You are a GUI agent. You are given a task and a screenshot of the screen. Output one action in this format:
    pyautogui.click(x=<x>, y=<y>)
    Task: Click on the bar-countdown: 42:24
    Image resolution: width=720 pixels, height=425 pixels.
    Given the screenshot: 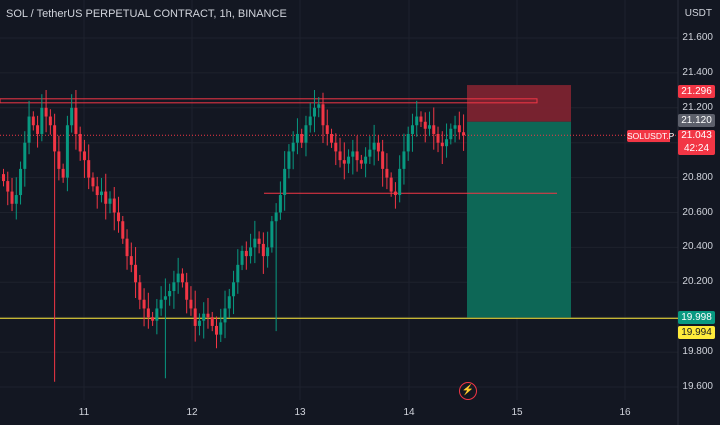 What is the action you would take?
    pyautogui.click(x=696, y=148)
    